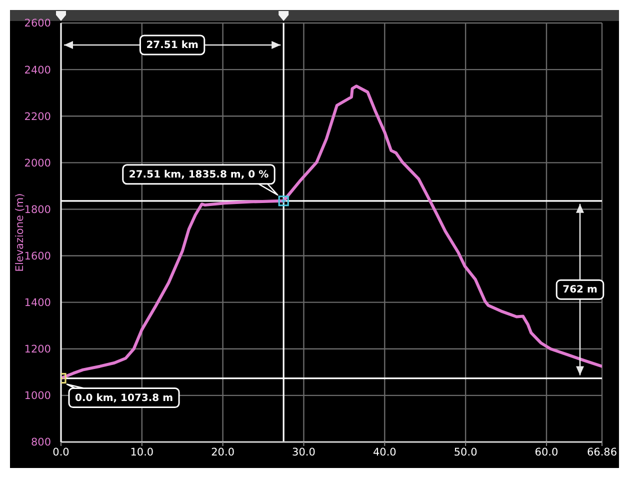 Image resolution: width=620 pixels, height=477 pixels. Describe the element at coordinates (37, 350) in the screenshot. I see `y-tick-label: 1200` at that location.